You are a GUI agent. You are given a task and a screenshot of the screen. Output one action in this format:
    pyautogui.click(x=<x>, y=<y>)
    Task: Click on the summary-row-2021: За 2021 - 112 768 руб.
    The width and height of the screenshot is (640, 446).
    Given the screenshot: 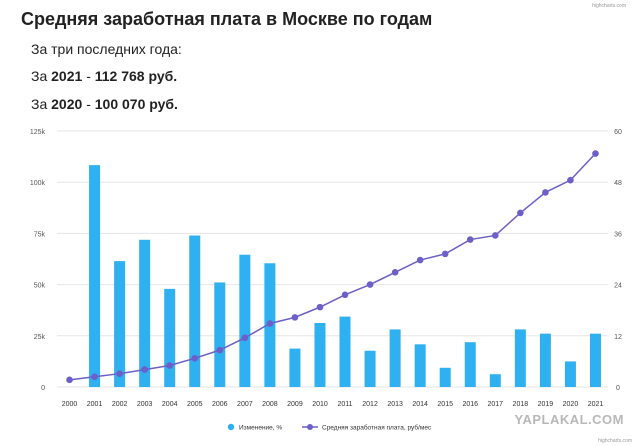 What is the action you would take?
    pyautogui.click(x=104, y=76)
    